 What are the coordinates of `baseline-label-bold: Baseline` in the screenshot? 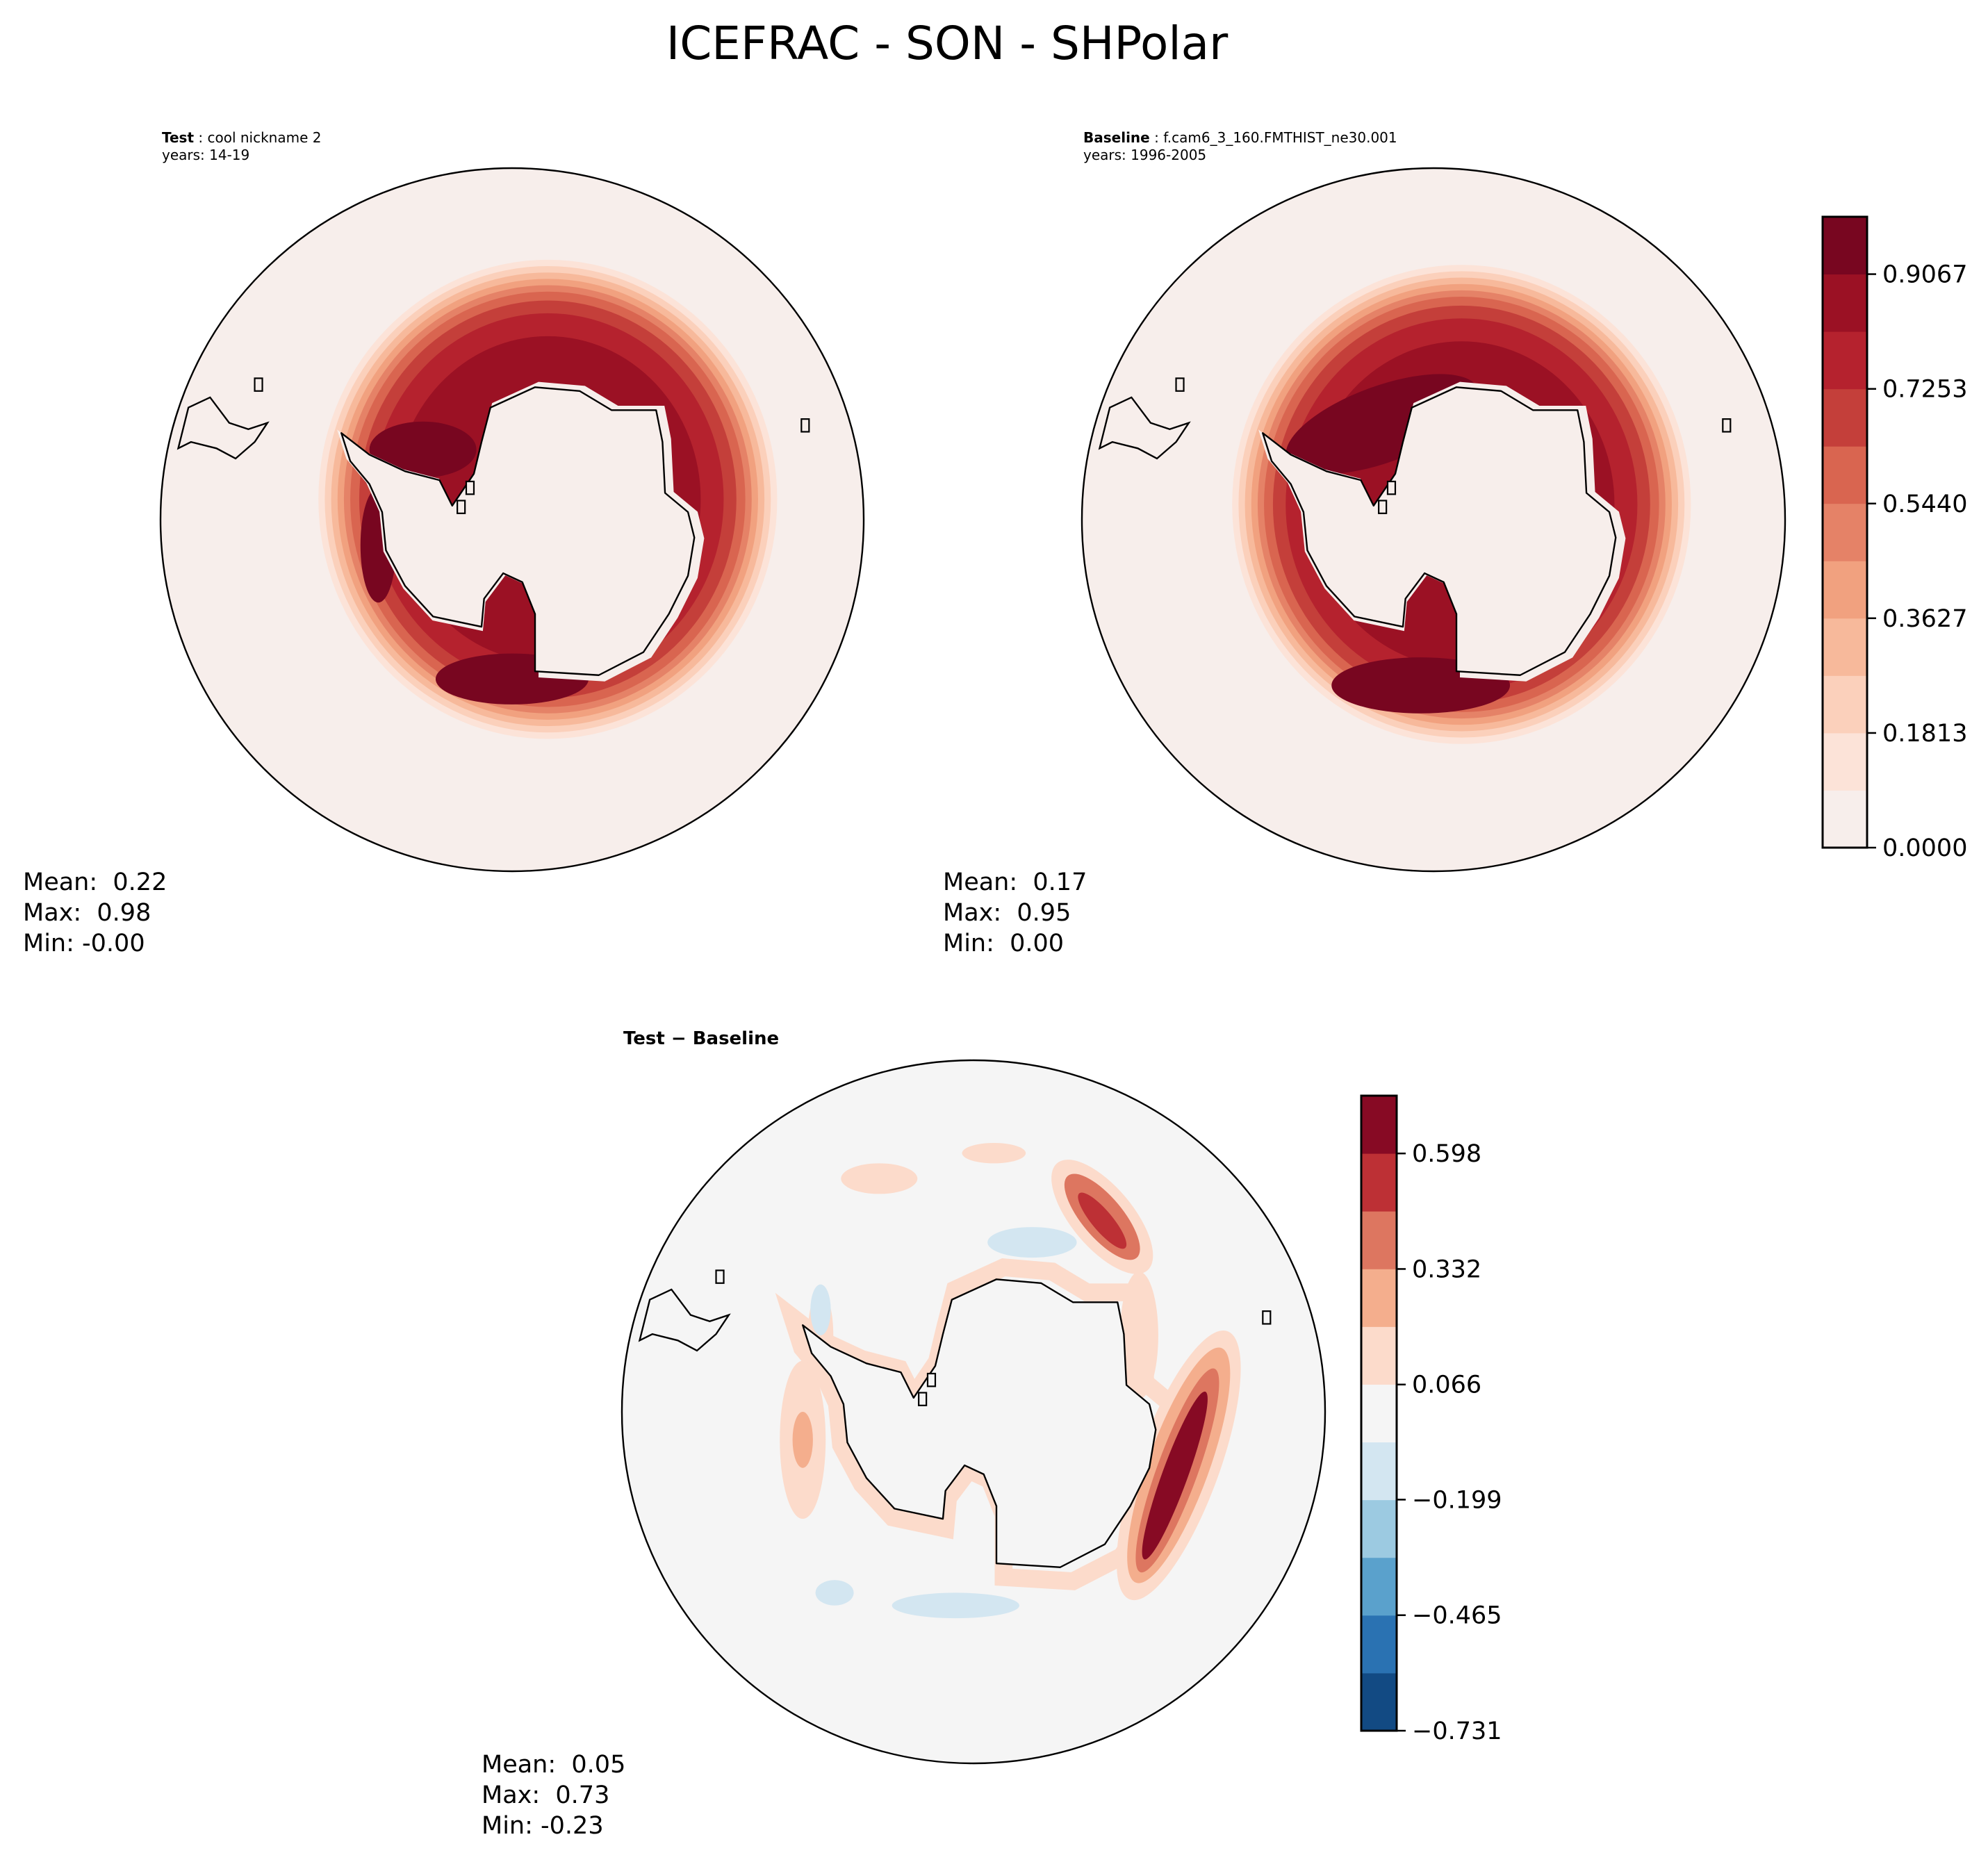 It's located at (1116, 137).